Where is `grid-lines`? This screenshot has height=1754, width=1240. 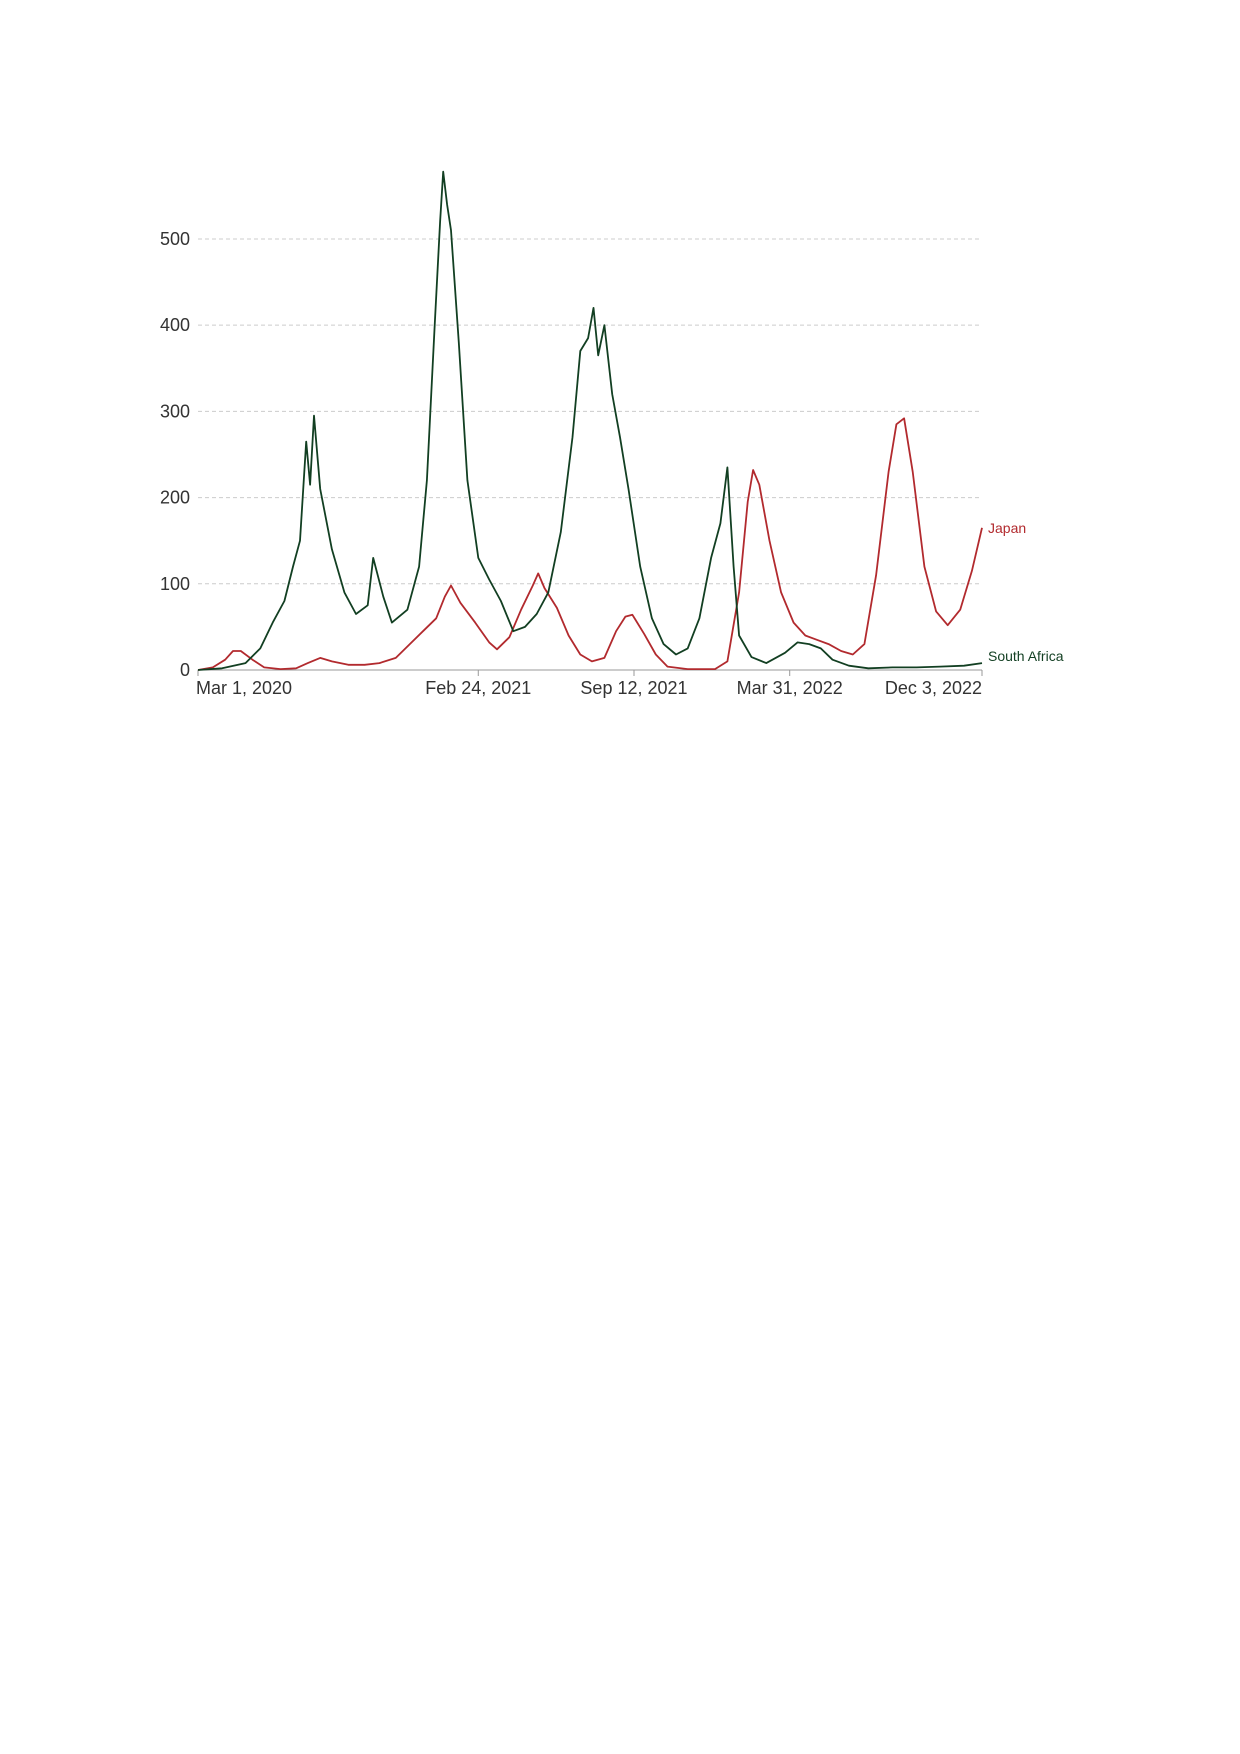 grid-lines is located at coordinates (590, 411).